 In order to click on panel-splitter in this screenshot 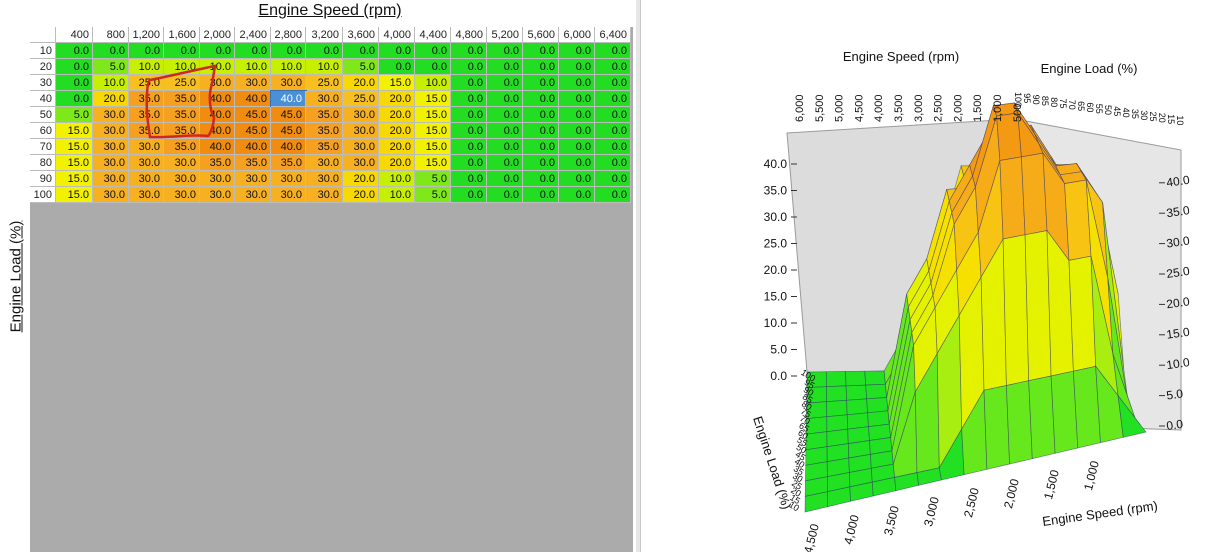, I will do `click(638, 276)`.